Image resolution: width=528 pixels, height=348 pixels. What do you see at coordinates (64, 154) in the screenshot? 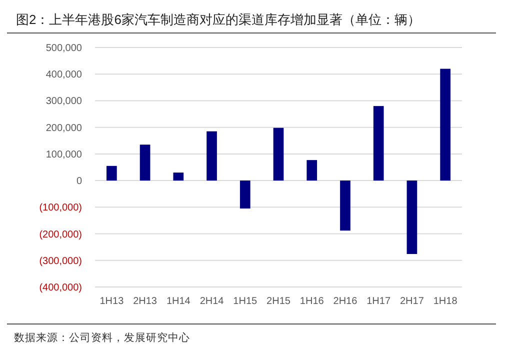
I see `y-tick-label: 100,000` at bounding box center [64, 154].